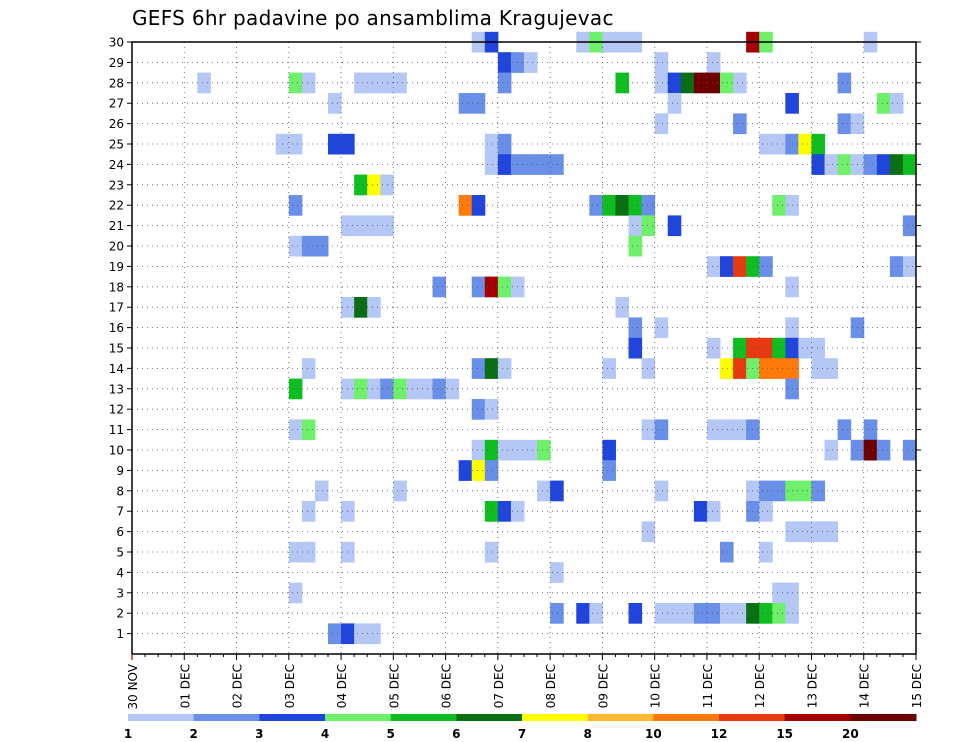 The width and height of the screenshot is (960, 742). What do you see at coordinates (520, 727) in the screenshot?
I see `colorbar: 1 2 3 4 5 6 7 8 10 12 15 20` at bounding box center [520, 727].